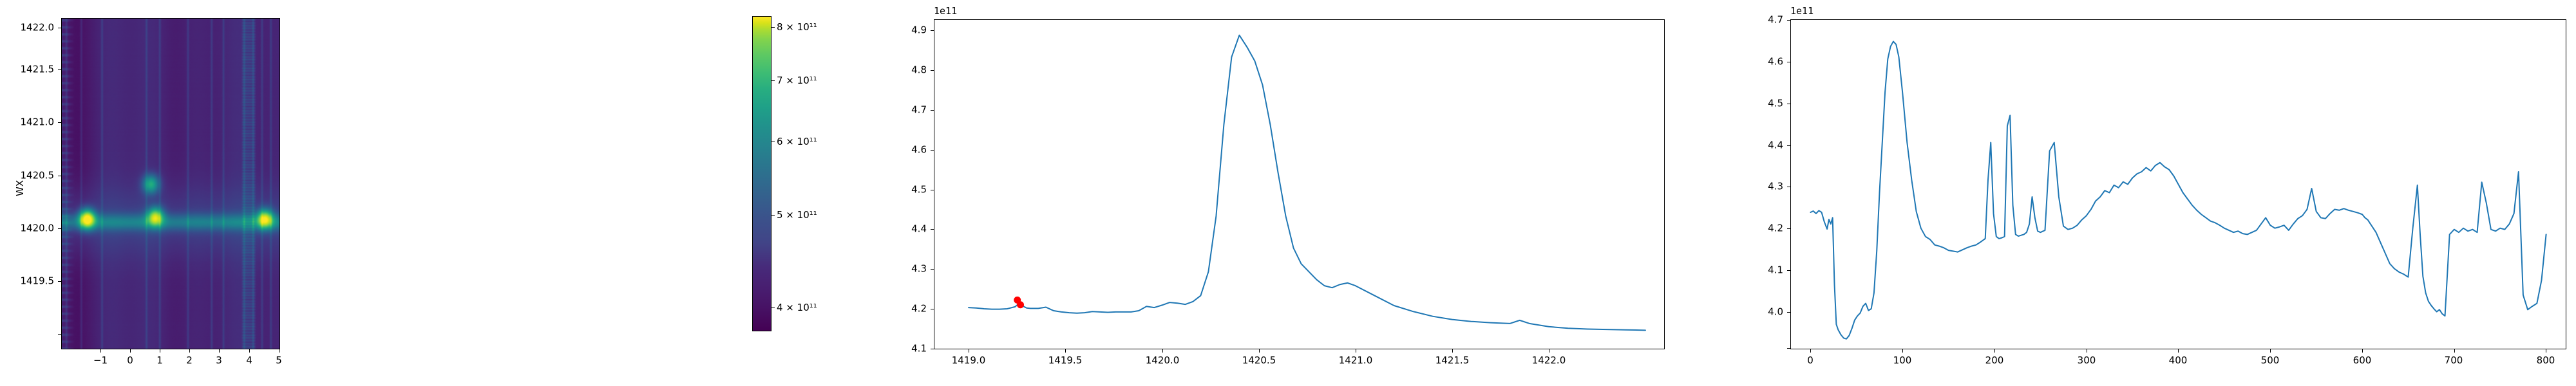  Describe the element at coordinates (1775, 145) in the screenshot. I see `timeseries-ytick-label-44: 4.4` at that location.